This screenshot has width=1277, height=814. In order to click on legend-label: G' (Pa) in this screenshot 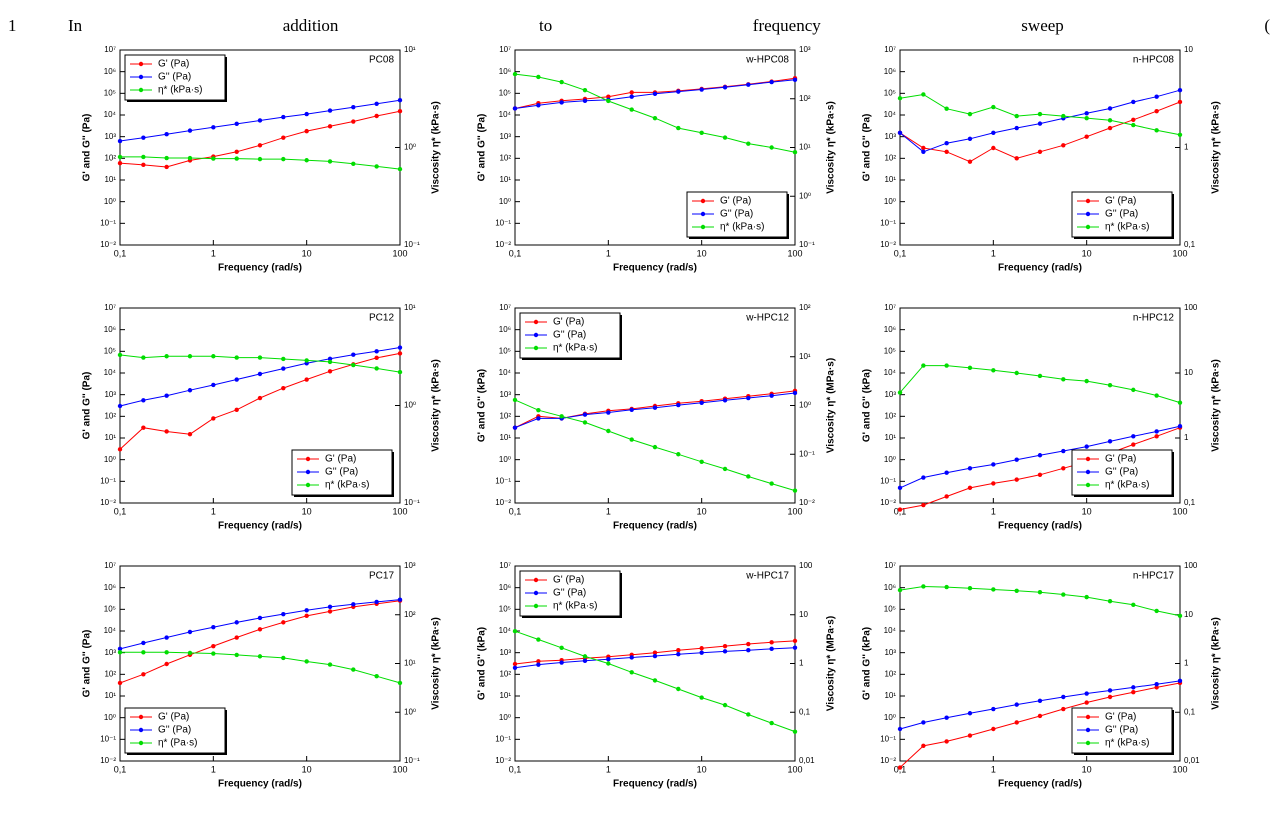, I will do `click(568, 322)`.